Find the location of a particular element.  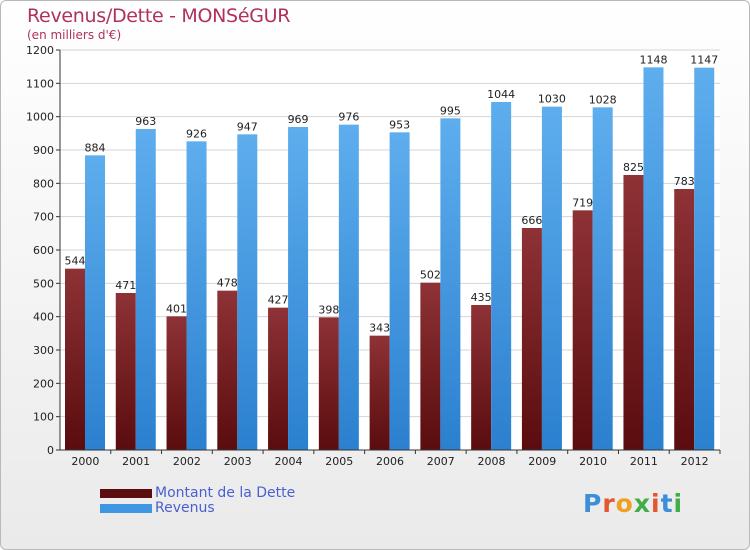

x-tick-label: 2004 is located at coordinates (288, 461).